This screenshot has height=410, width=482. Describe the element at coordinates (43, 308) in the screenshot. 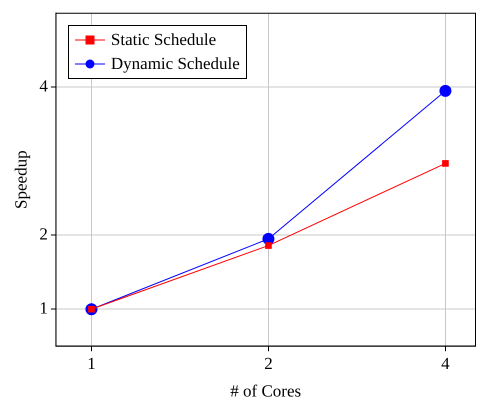

I see `y-tick-label: 1` at that location.